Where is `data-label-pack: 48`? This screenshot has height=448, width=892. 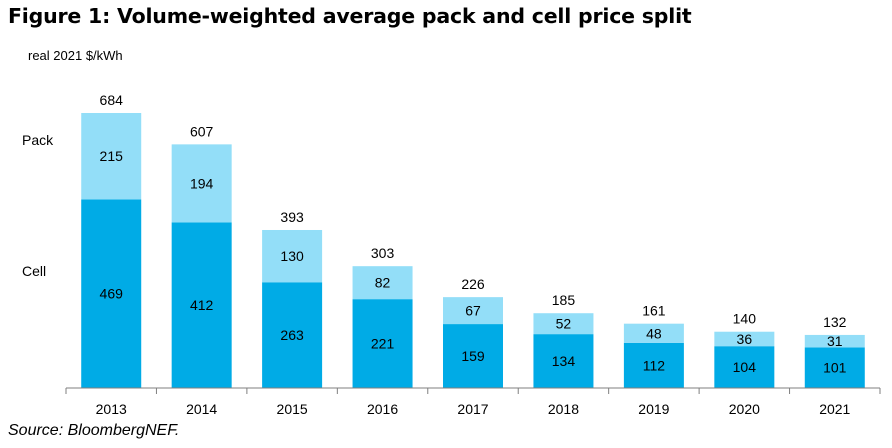 data-label-pack: 48 is located at coordinates (654, 333).